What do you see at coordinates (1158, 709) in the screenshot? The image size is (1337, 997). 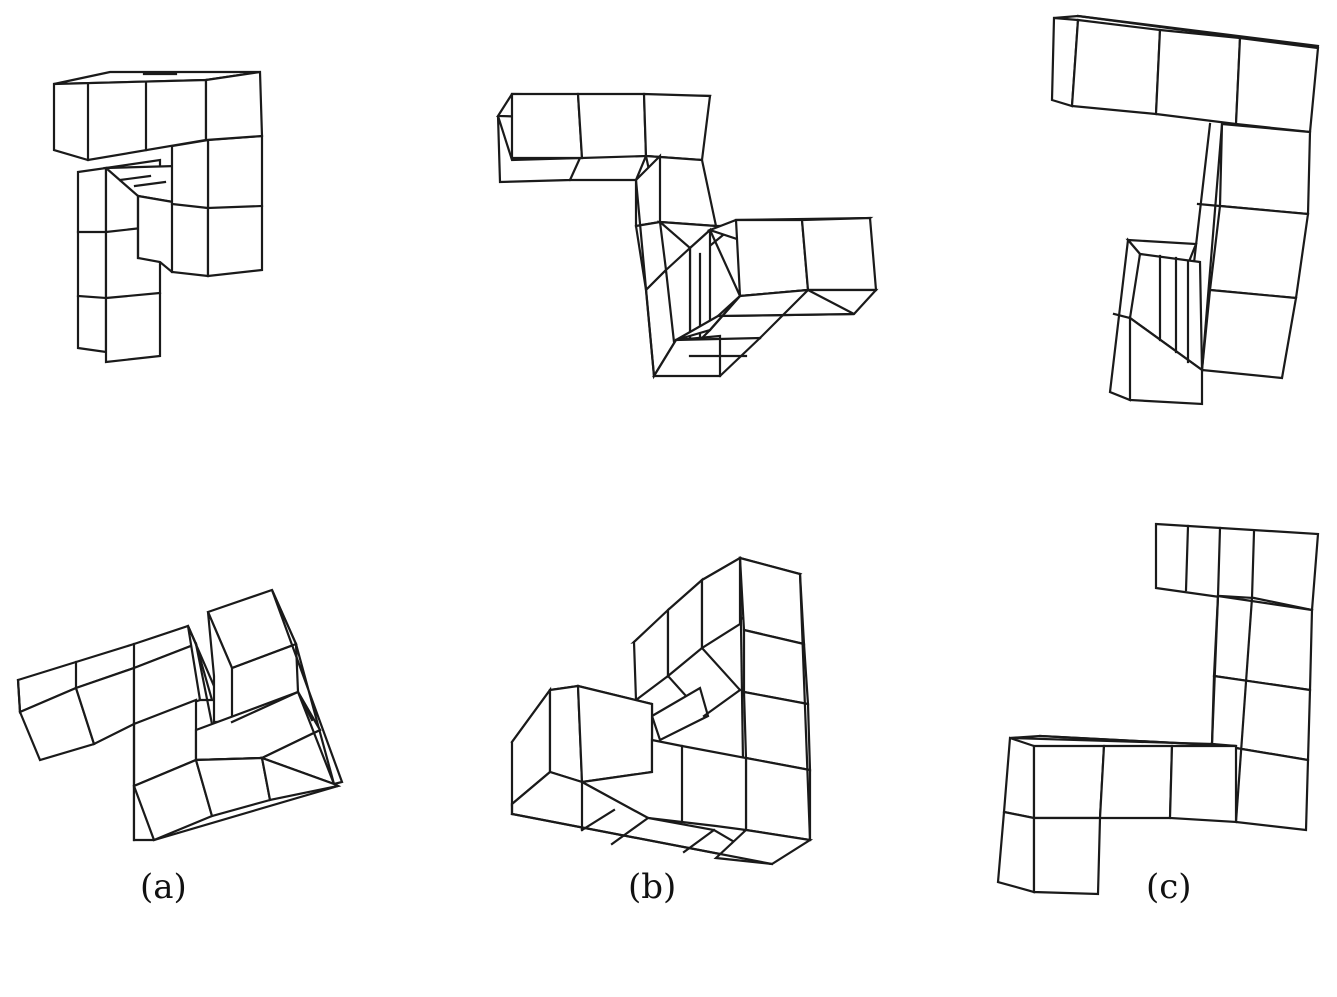 I see `cube-figure-c-bottom` at bounding box center [1158, 709].